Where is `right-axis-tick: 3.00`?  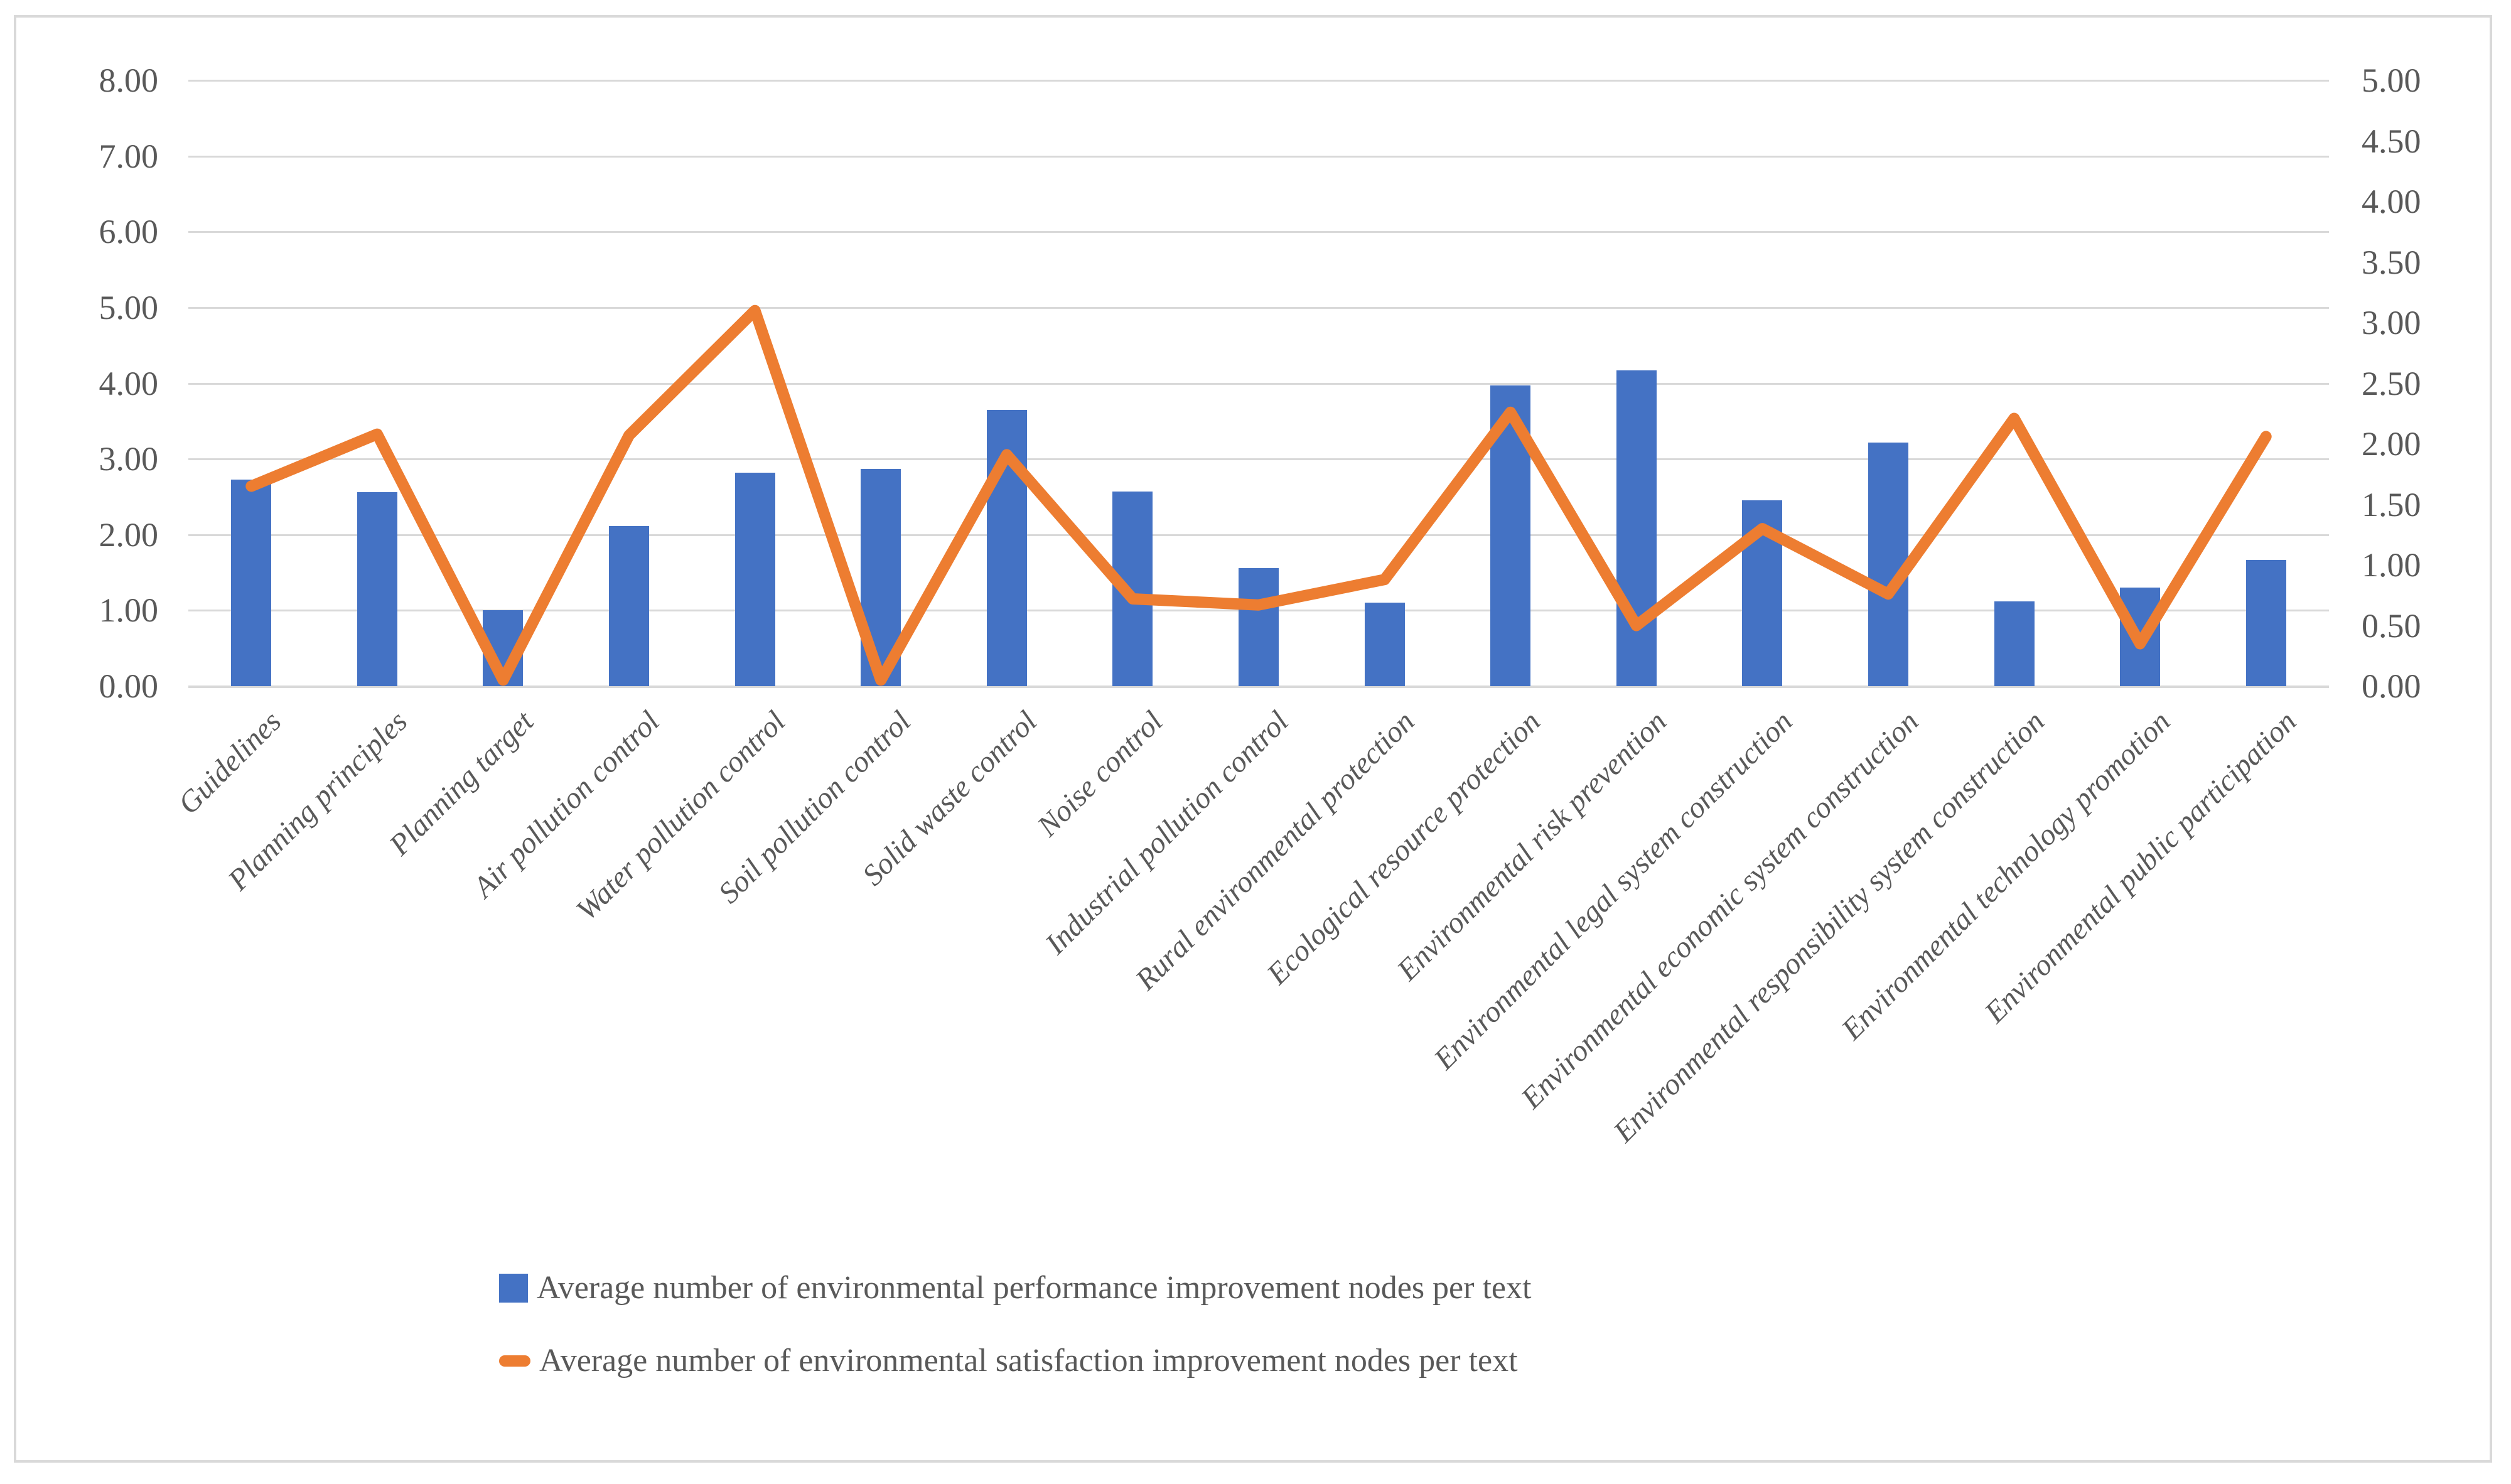 right-axis-tick: 3.00 is located at coordinates (2391, 322).